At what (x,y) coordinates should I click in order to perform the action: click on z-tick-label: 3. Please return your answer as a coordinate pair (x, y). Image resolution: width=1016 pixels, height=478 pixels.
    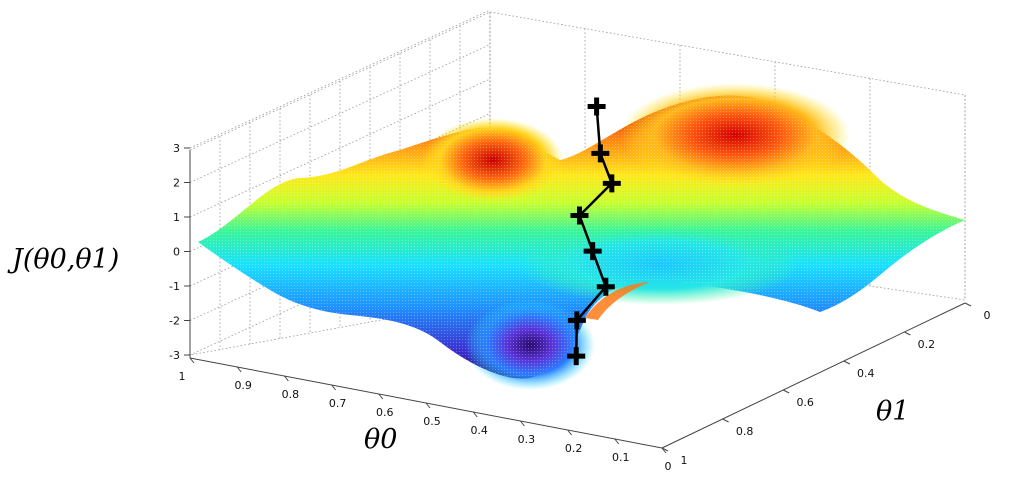
    Looking at the image, I should click on (176, 148).